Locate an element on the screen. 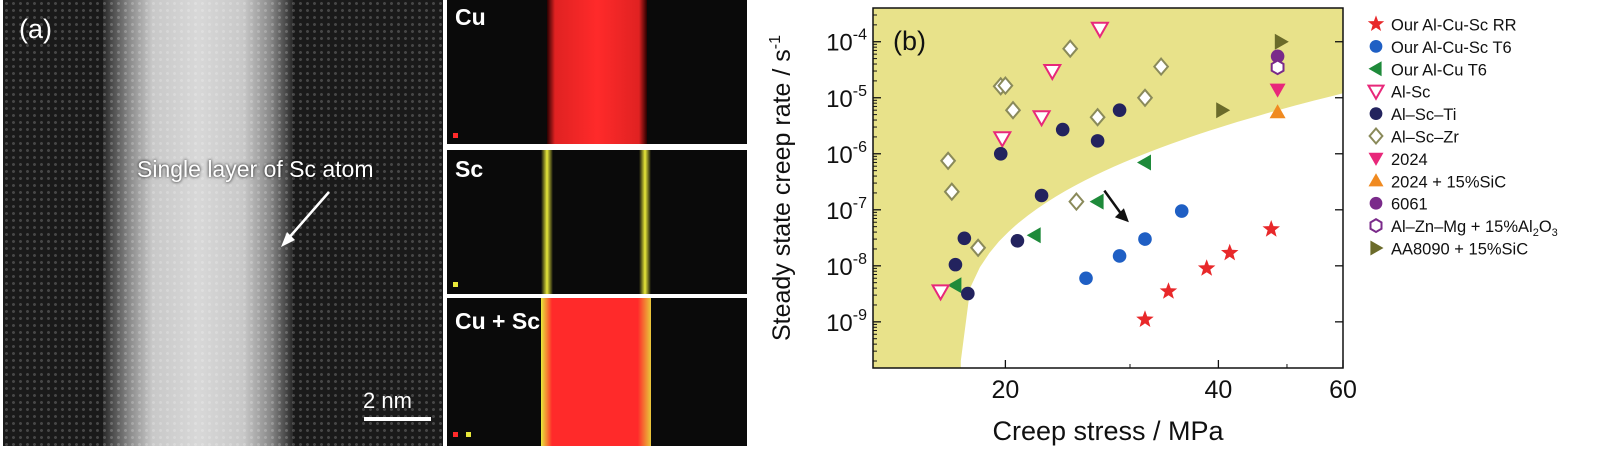 The height and width of the screenshot is (458, 1609). cu-sc-band is located at coordinates (596, 372).